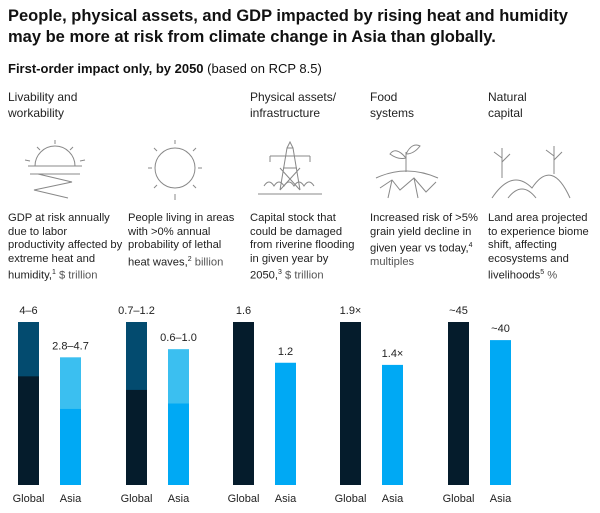  I want to click on data-label: 1.6, so click(243, 311).